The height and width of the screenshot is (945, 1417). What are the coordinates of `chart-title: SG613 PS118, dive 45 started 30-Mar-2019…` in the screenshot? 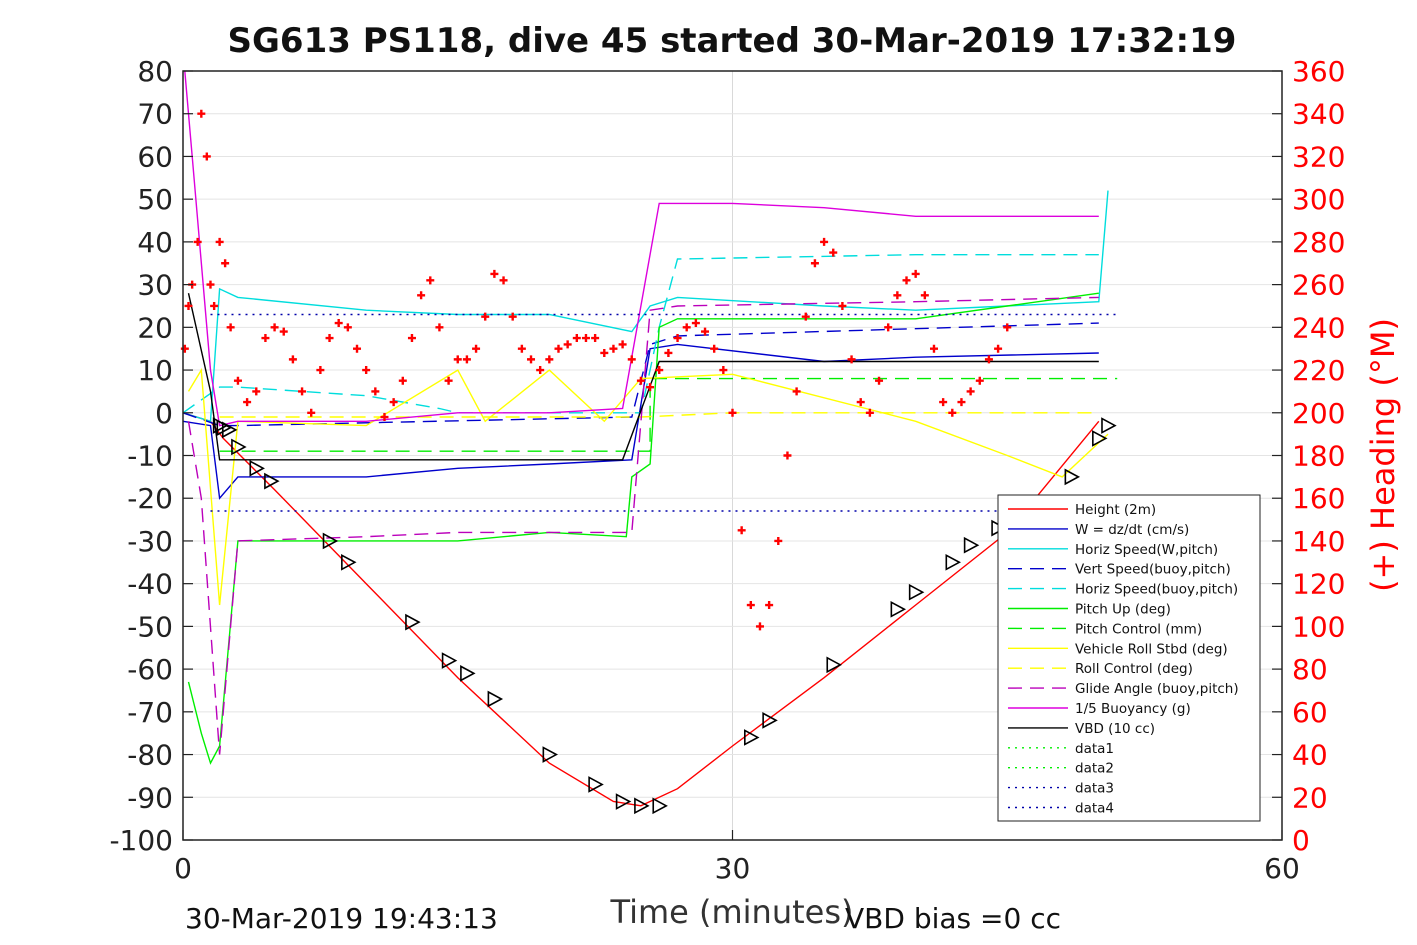 It's located at (732, 41).